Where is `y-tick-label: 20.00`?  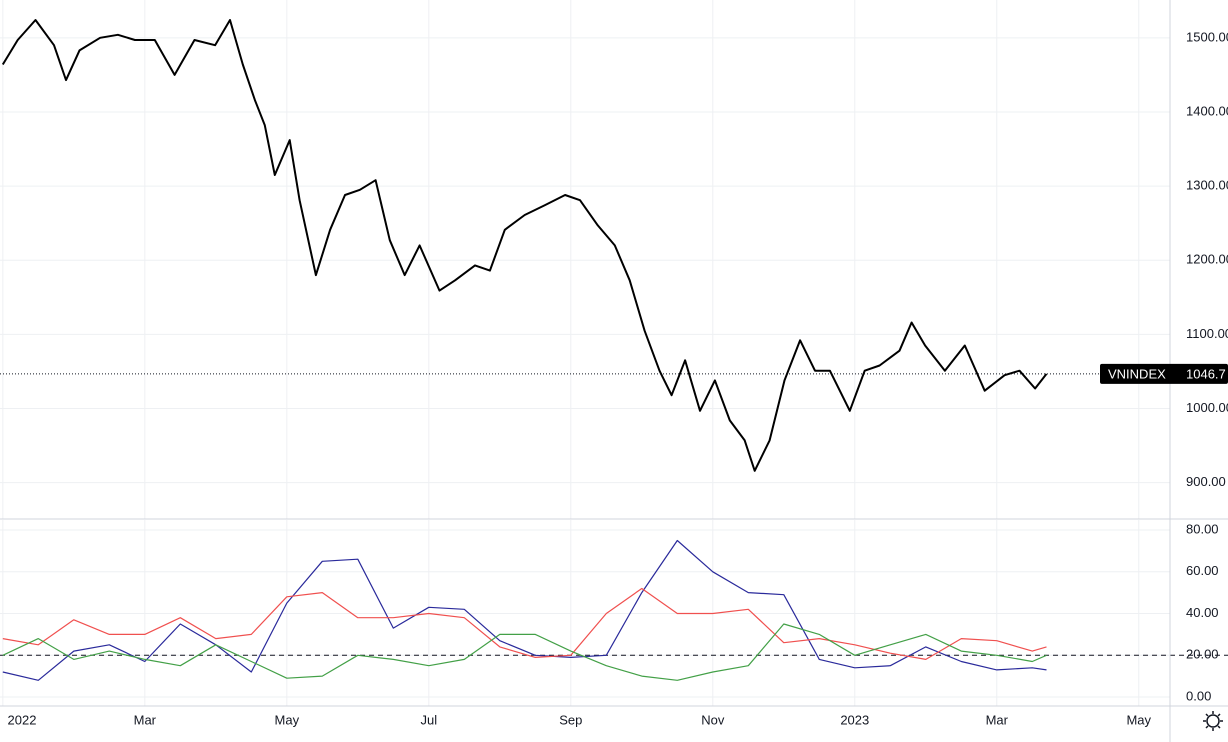 y-tick-label: 20.00 is located at coordinates (1202, 654).